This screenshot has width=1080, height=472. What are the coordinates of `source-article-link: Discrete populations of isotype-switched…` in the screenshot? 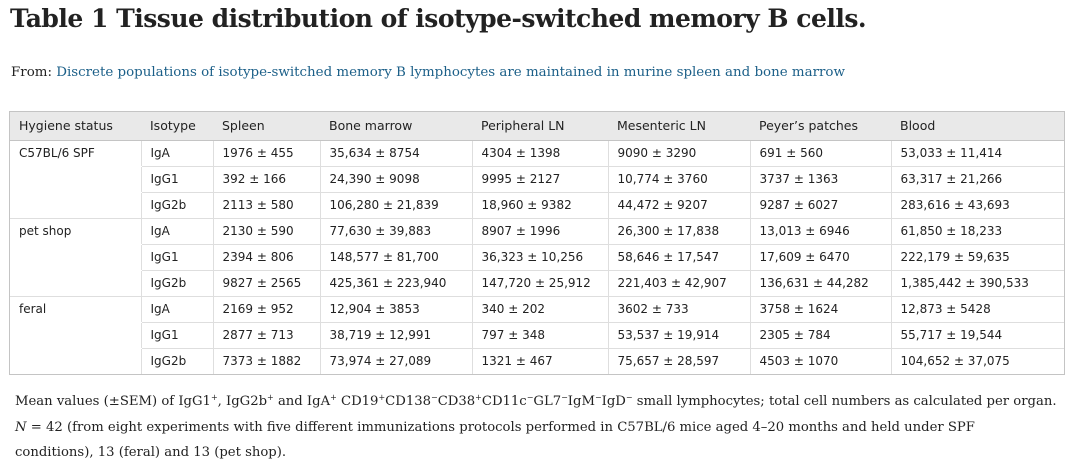 It's located at (450, 72).